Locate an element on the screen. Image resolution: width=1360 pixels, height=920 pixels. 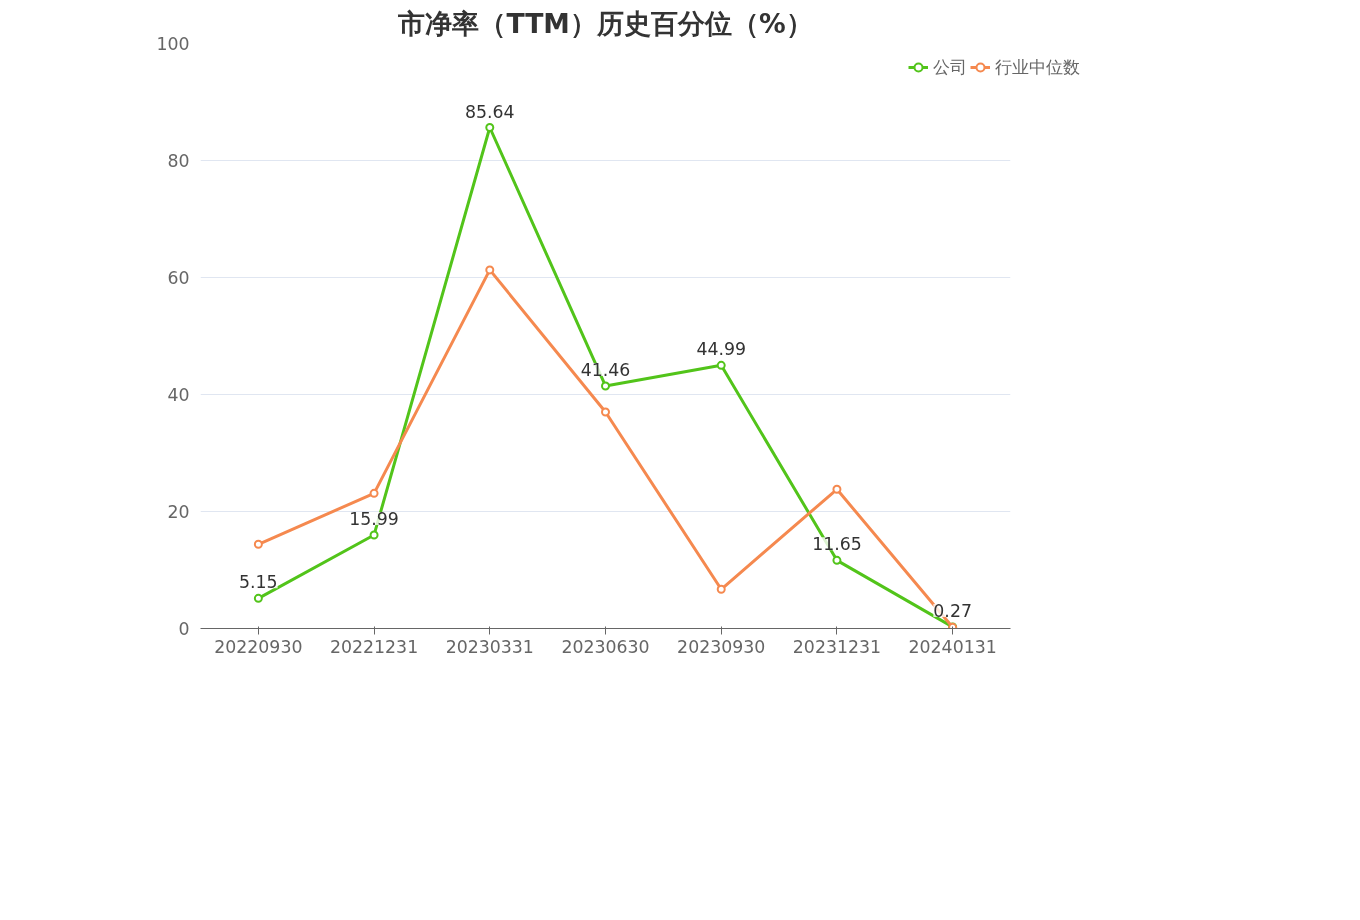
x-tick-label: 20221231 is located at coordinates (374, 646).